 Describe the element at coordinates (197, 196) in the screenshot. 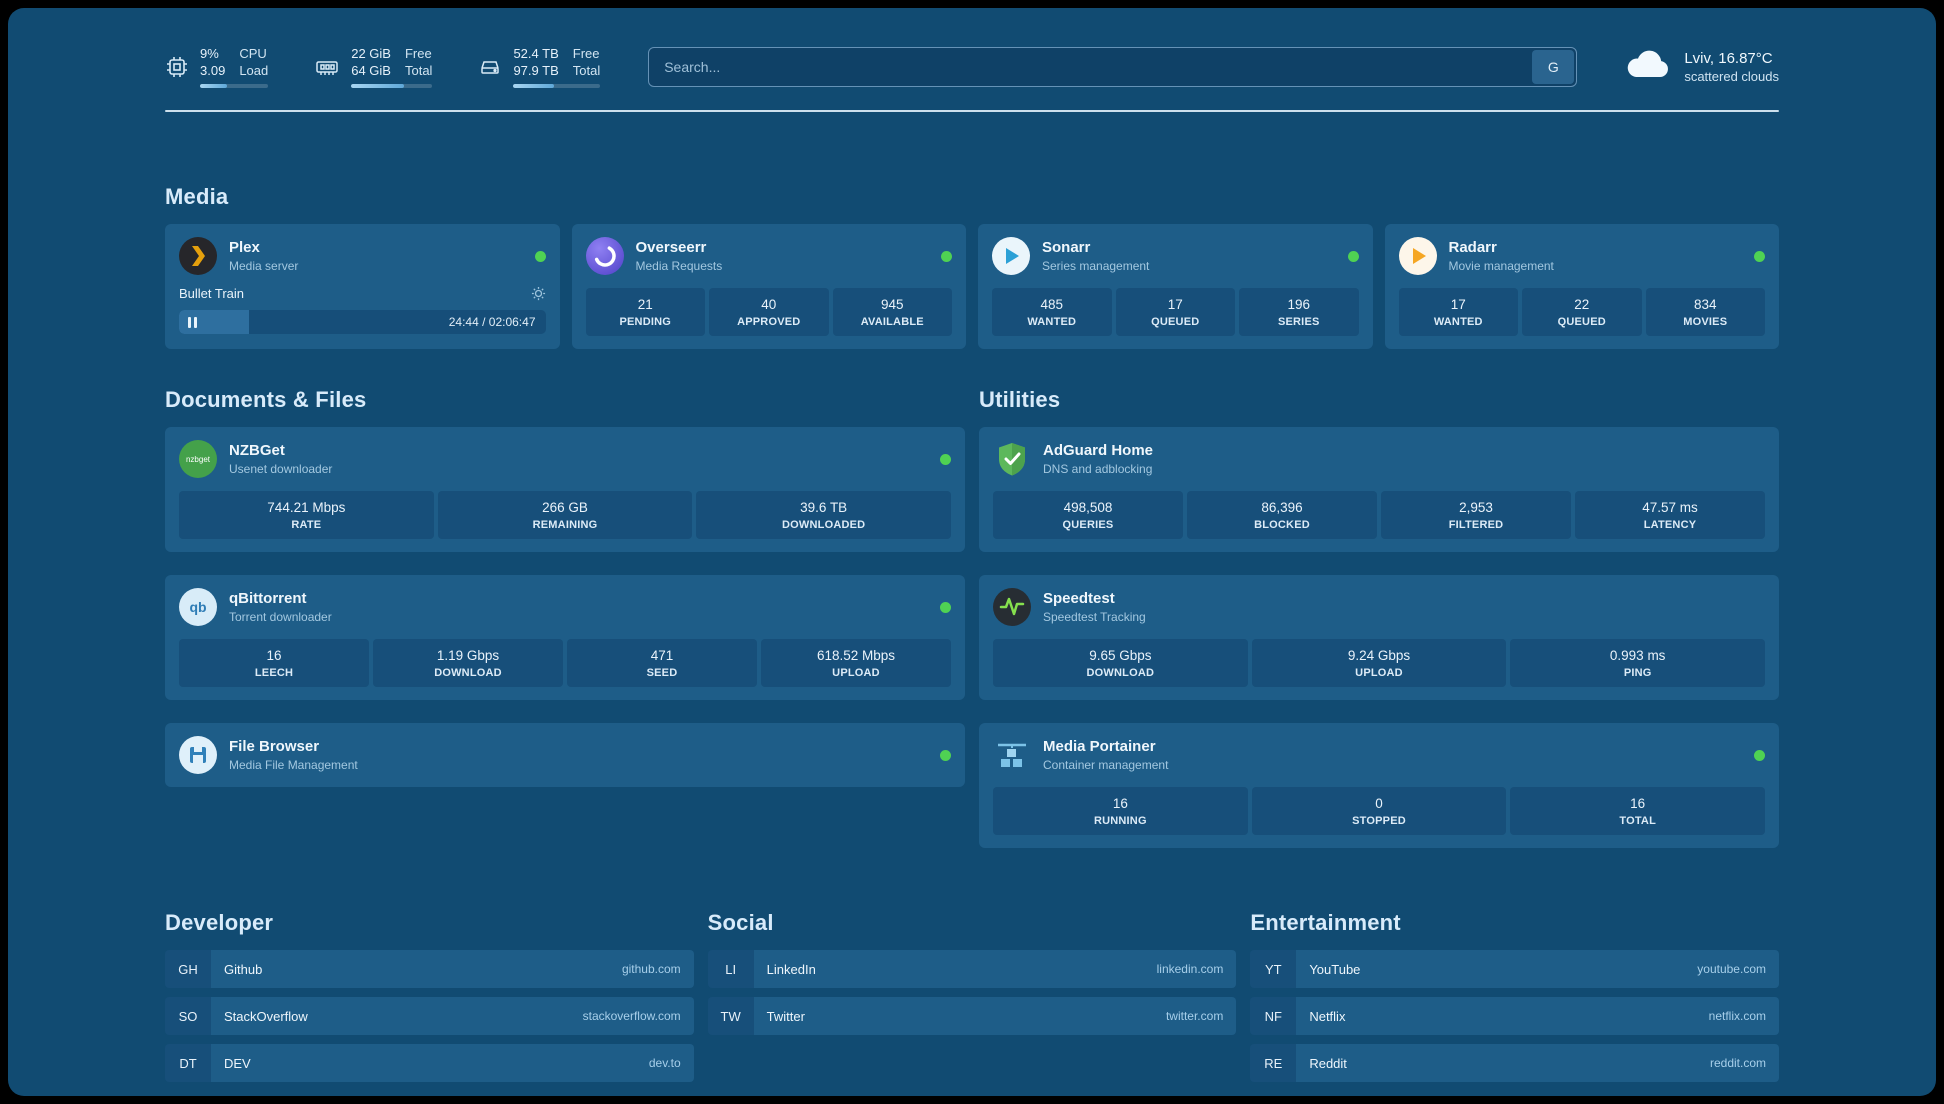

I see `media-section-title: Media` at that location.